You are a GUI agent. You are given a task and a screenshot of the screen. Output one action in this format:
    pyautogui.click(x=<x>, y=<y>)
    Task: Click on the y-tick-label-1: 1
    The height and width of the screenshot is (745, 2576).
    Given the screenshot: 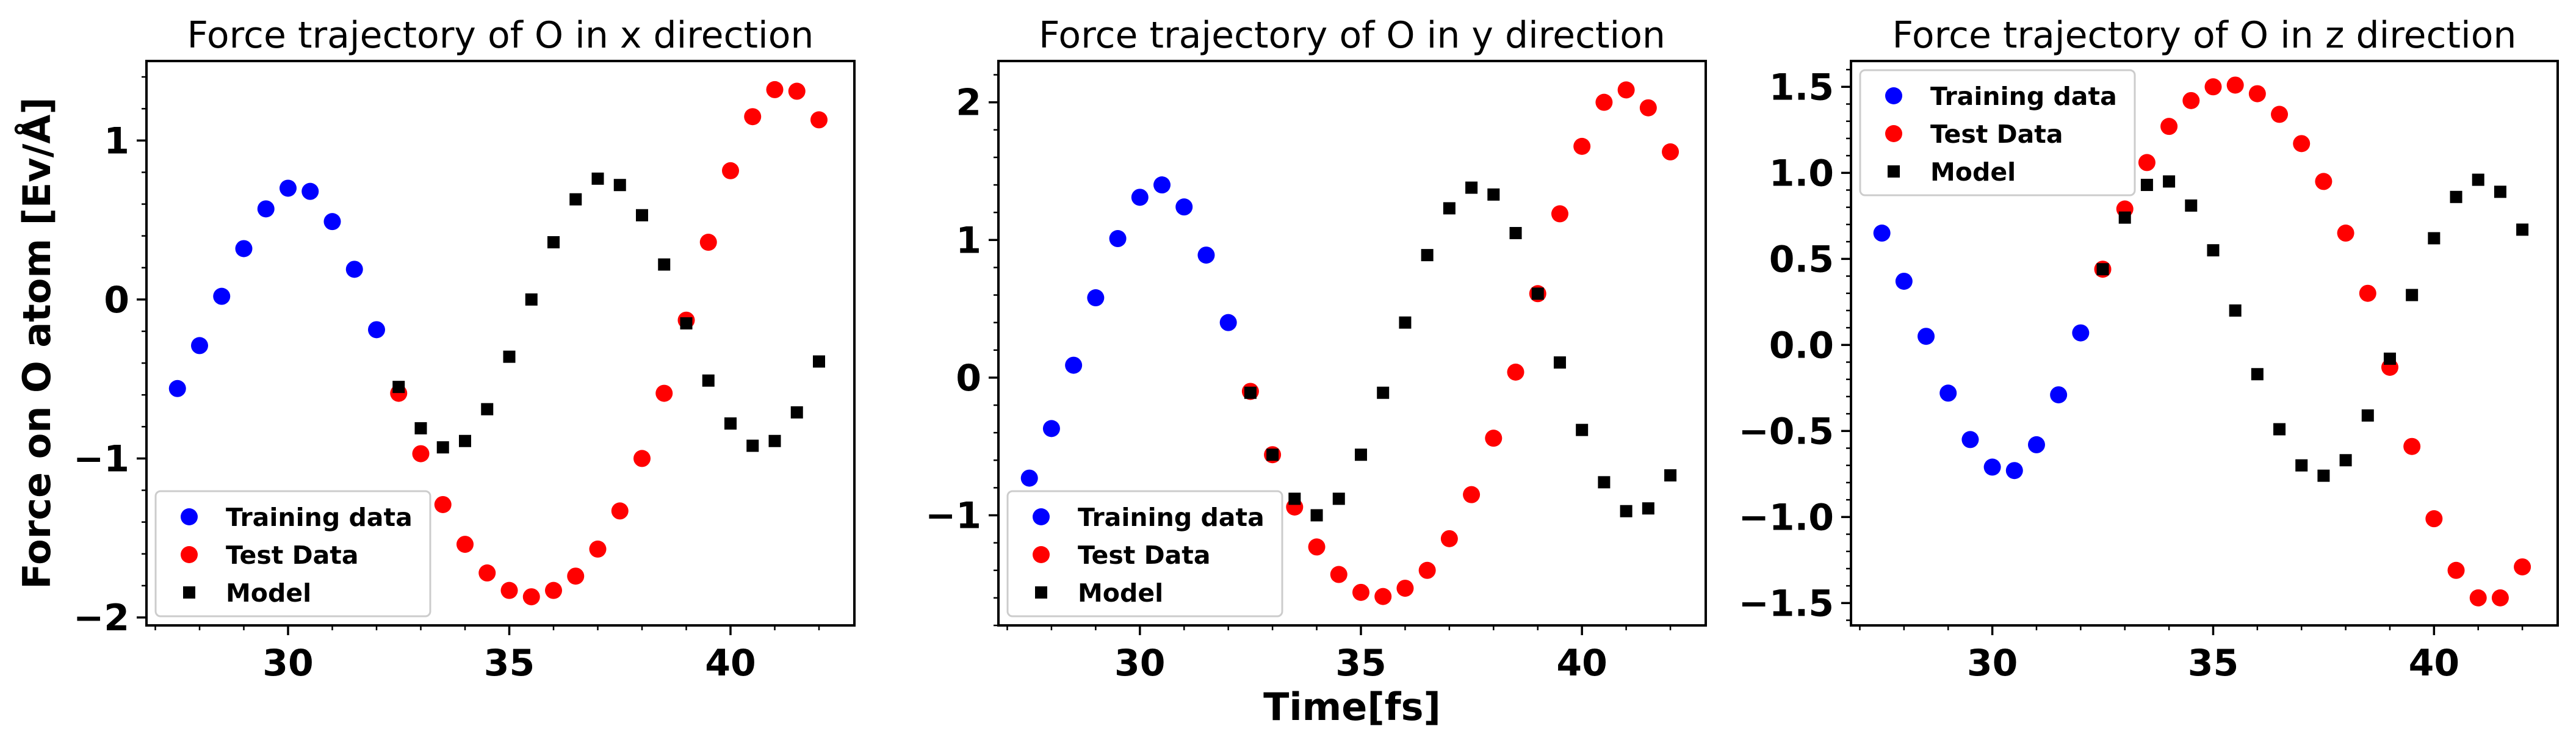 What is the action you would take?
    pyautogui.click(x=116, y=141)
    